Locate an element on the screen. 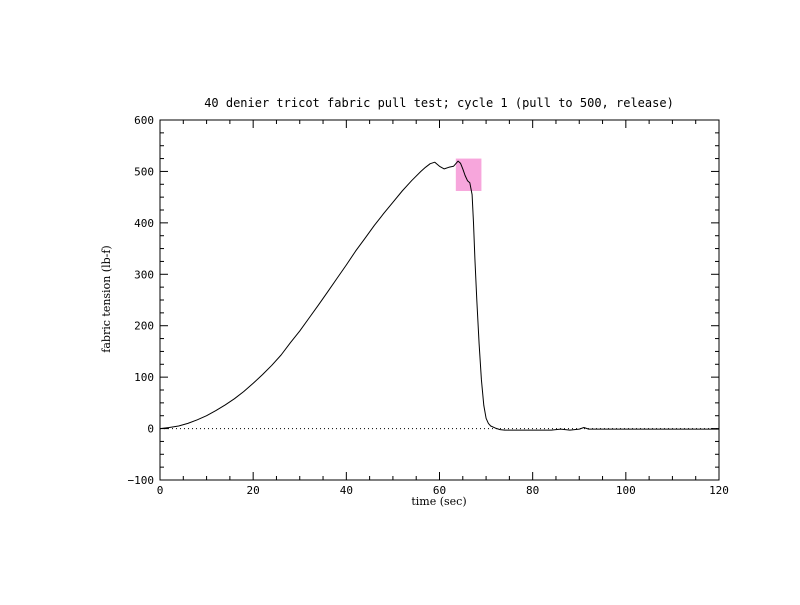  x-tick-label: 0 is located at coordinates (160, 490).